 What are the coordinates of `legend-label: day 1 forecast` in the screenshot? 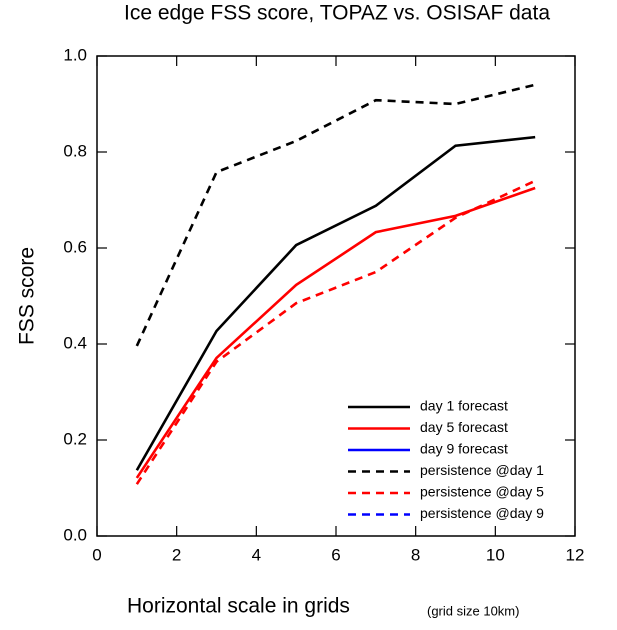 It's located at (464, 406).